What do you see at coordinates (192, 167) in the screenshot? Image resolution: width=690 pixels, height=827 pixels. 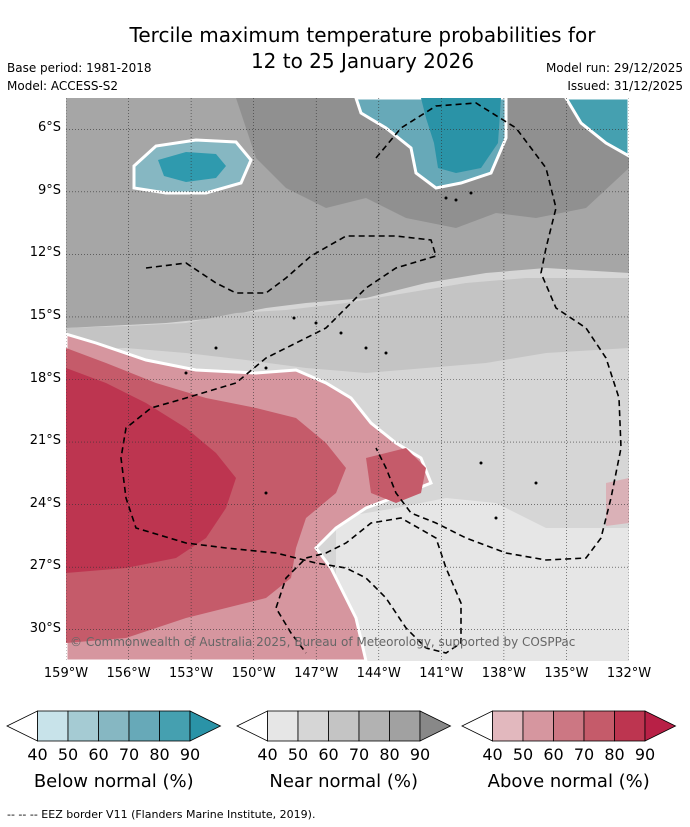 I see `below-normal-core-west` at bounding box center [192, 167].